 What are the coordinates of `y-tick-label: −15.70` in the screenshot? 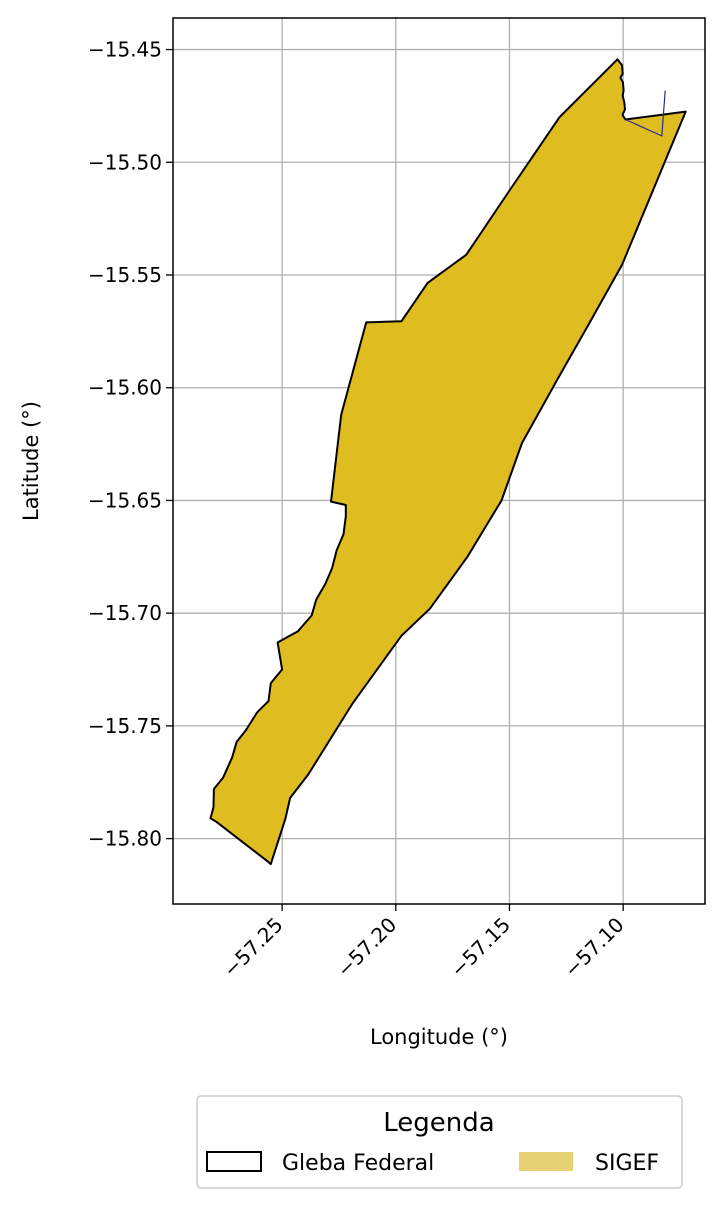 It's located at (125, 613).